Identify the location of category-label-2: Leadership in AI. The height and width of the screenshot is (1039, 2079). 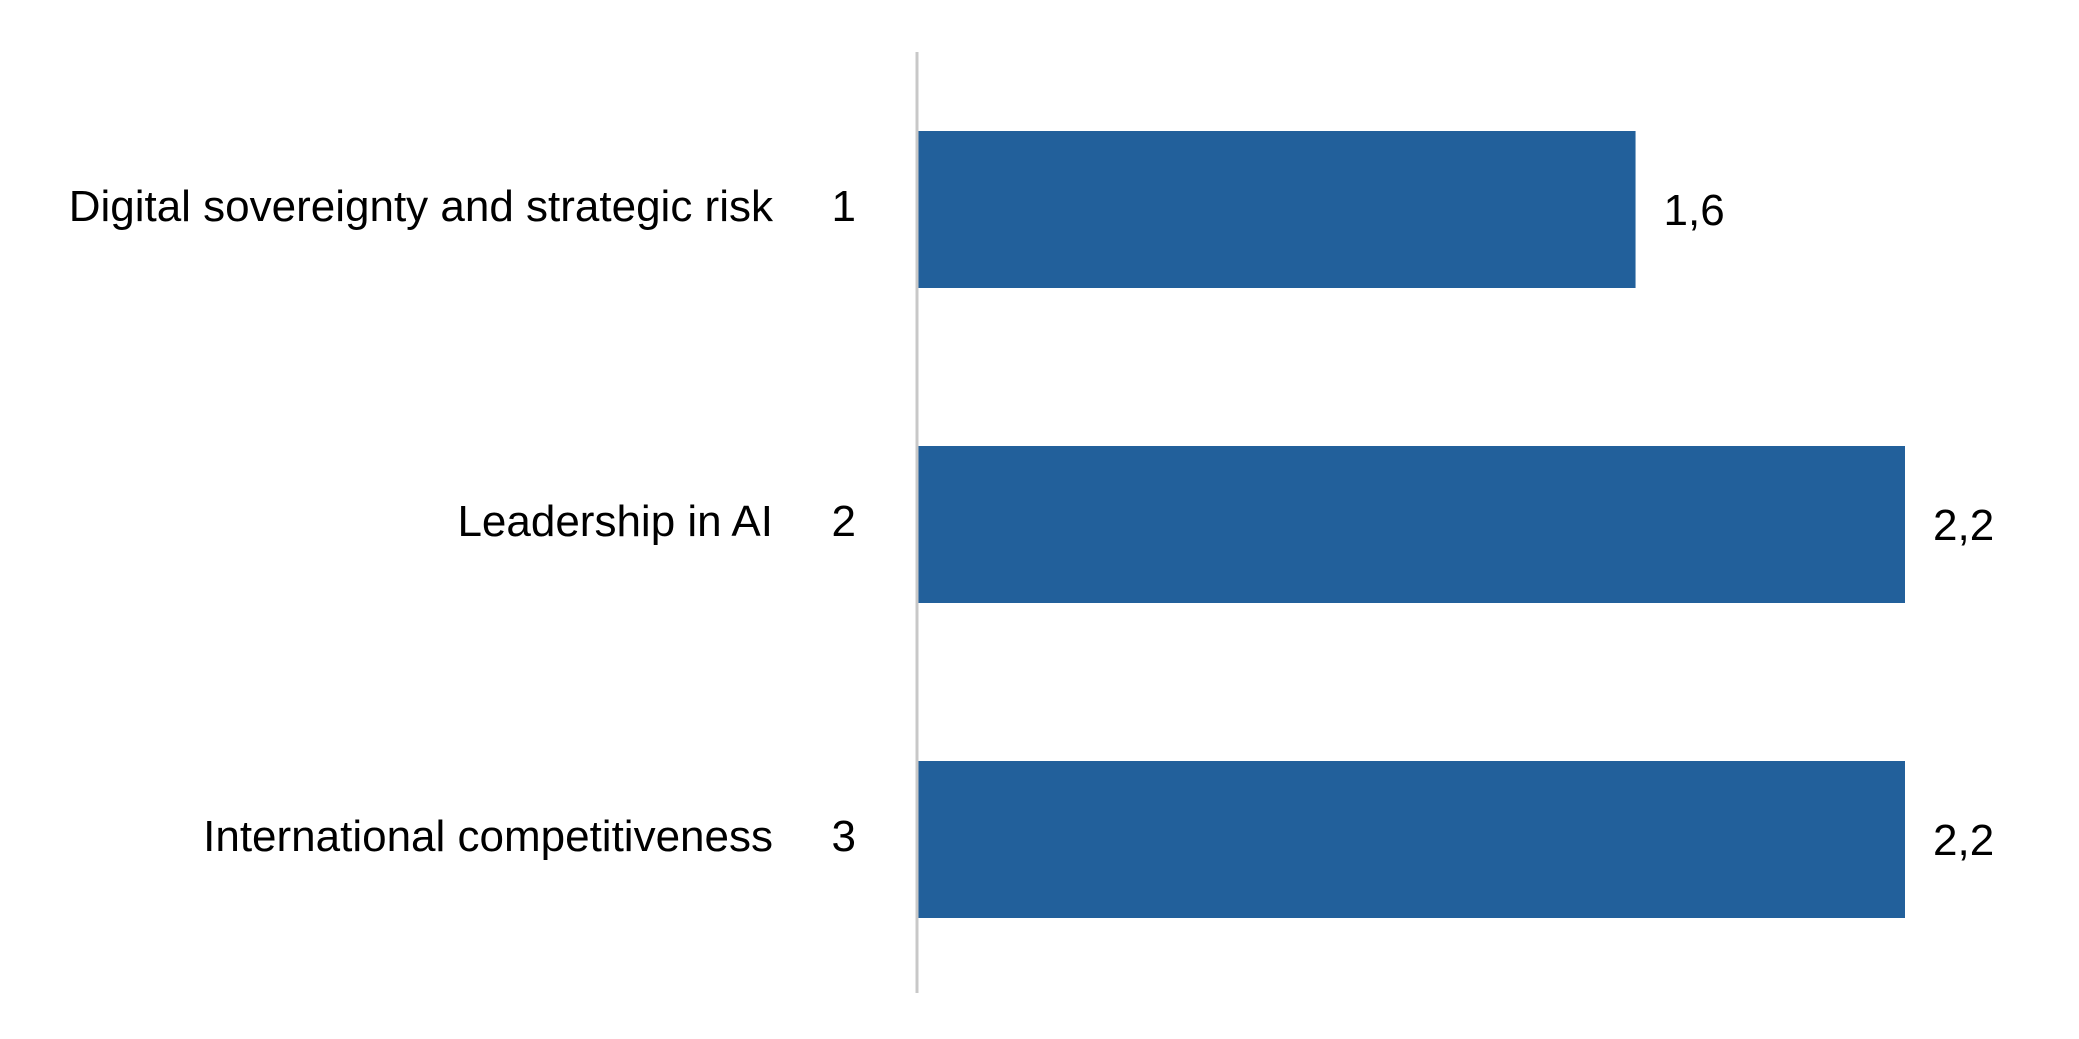
(615, 521).